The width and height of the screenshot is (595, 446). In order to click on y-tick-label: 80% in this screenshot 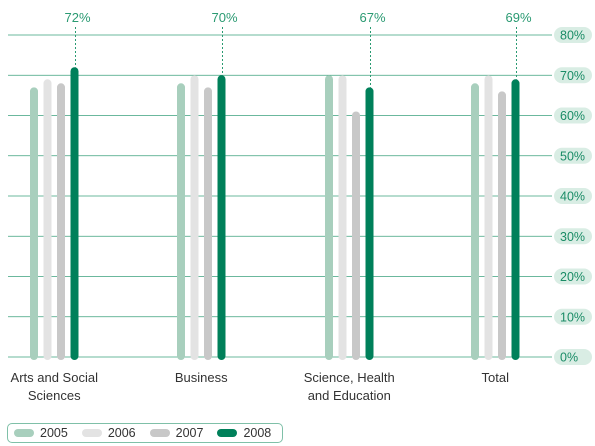, I will do `click(572, 36)`.